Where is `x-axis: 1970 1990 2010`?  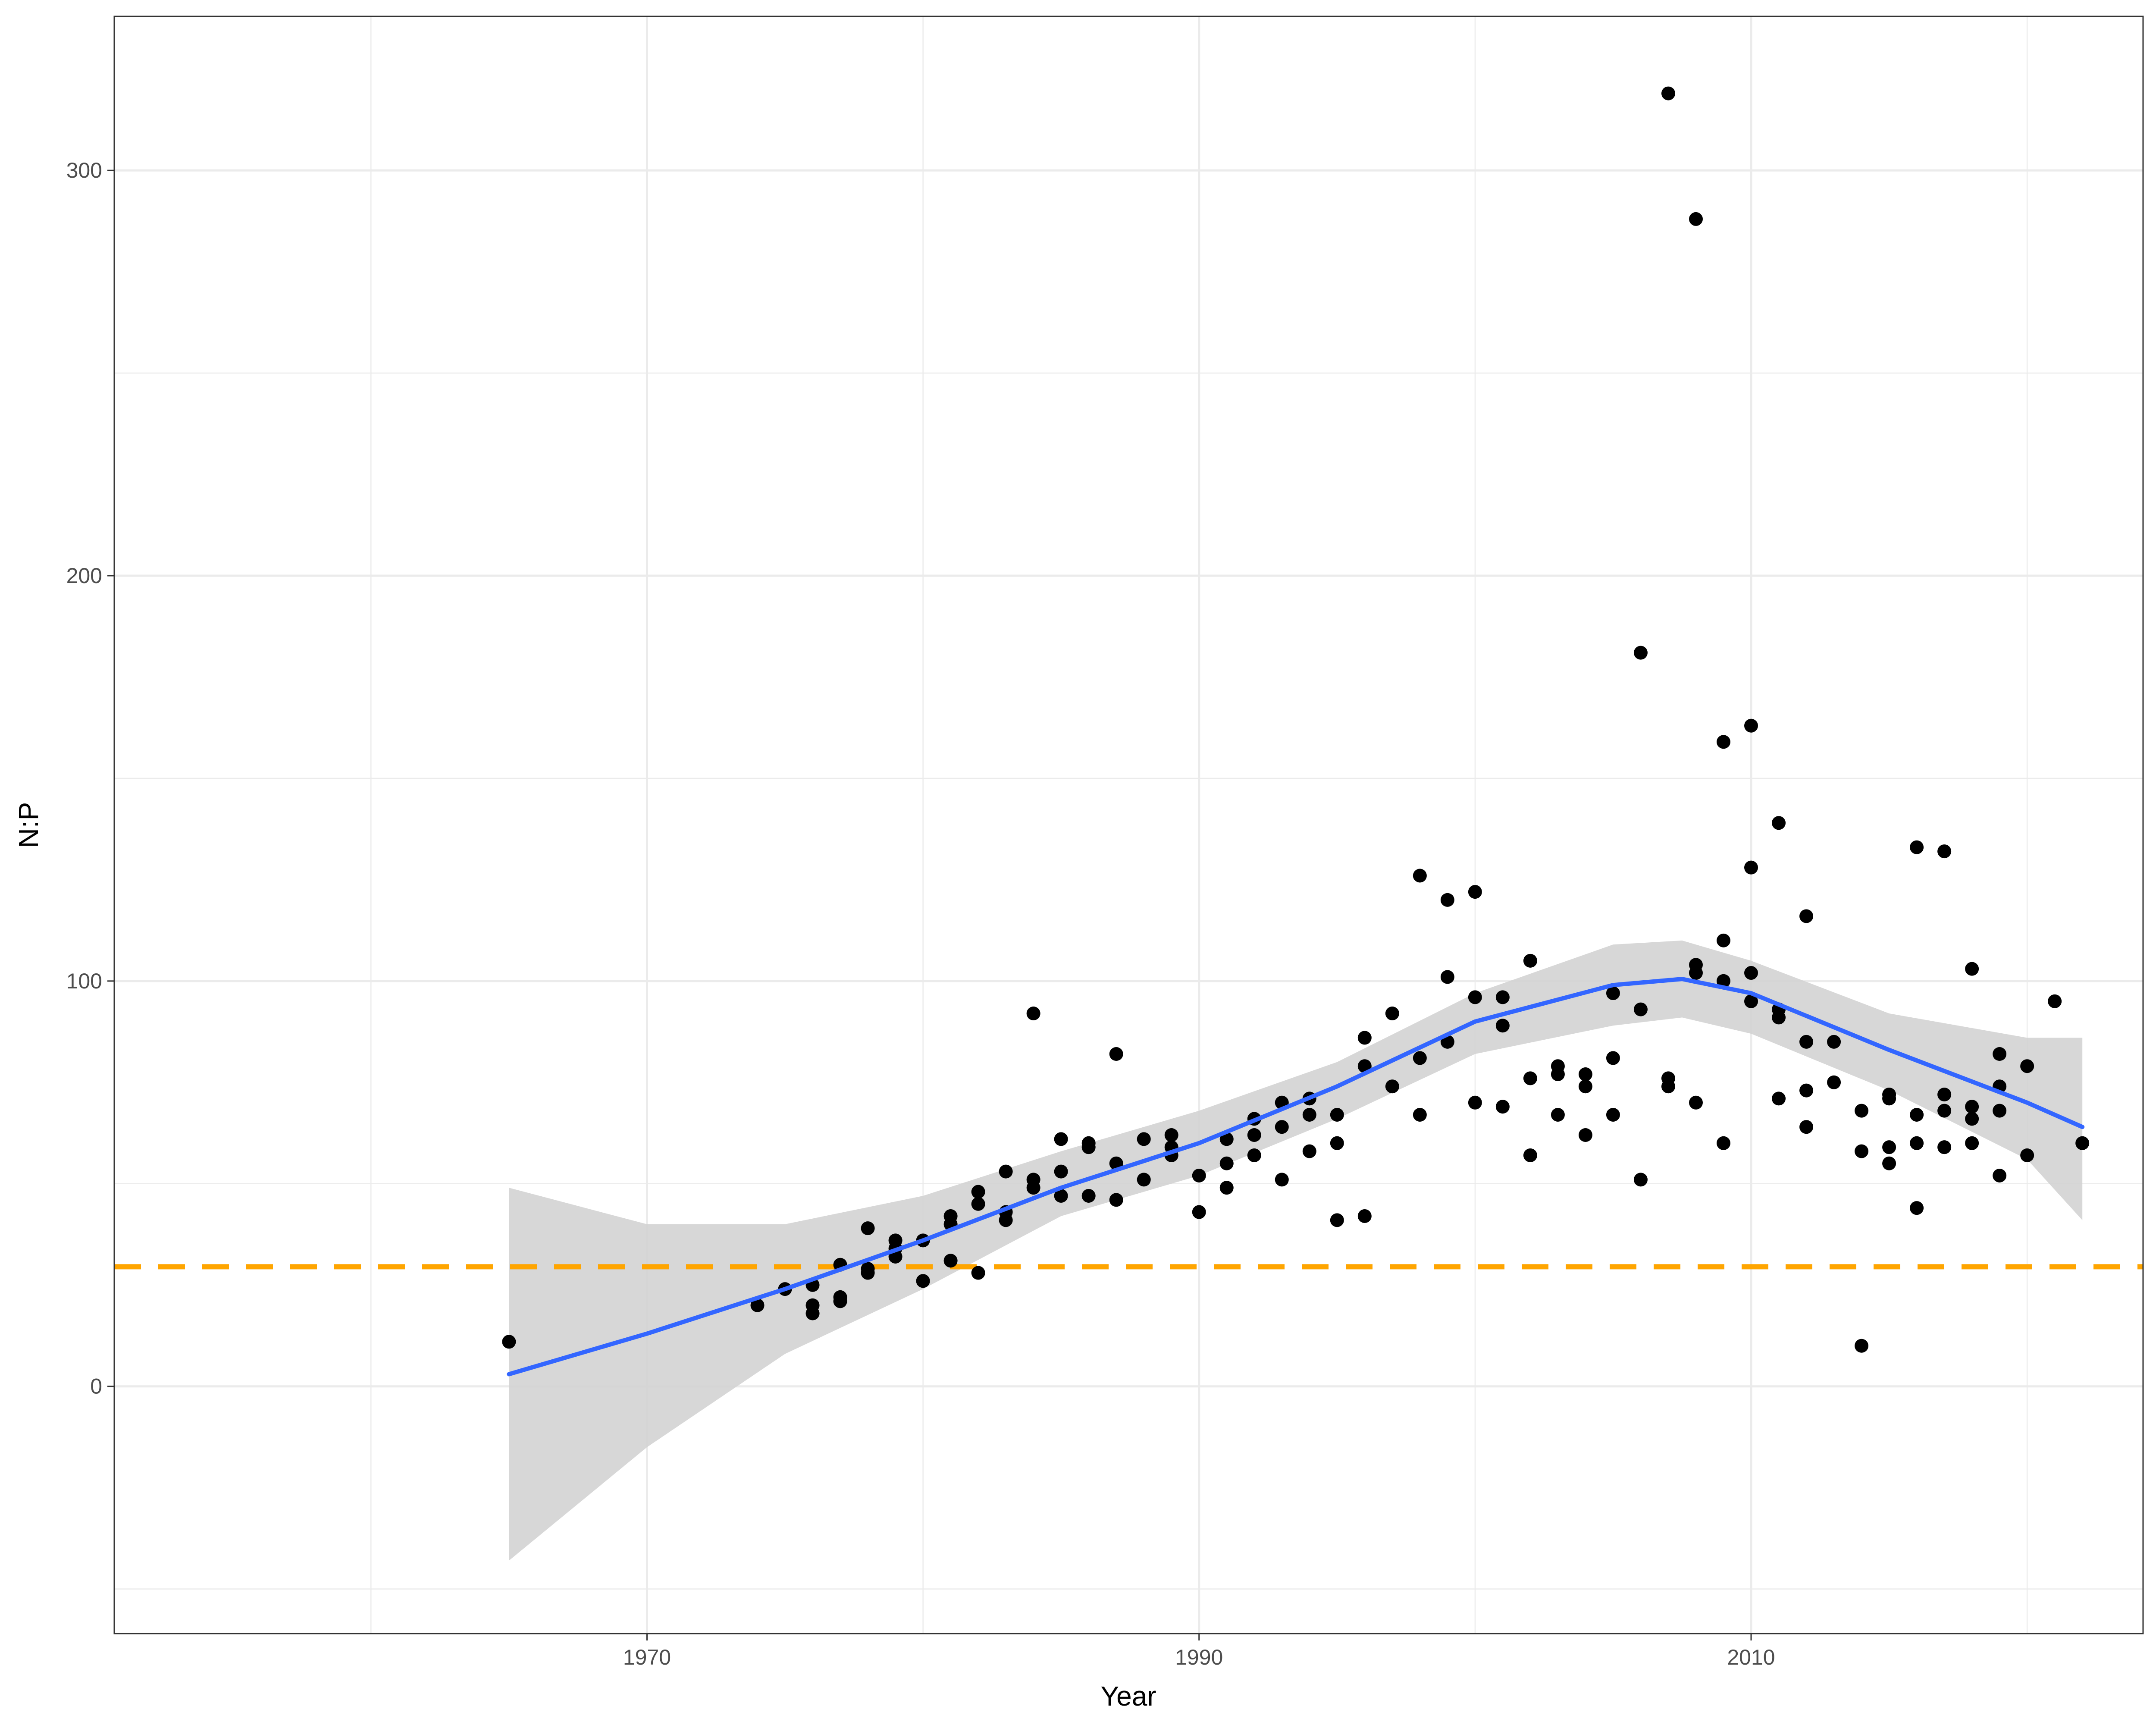 x-axis: 1970 1990 2010 is located at coordinates (1199, 1652).